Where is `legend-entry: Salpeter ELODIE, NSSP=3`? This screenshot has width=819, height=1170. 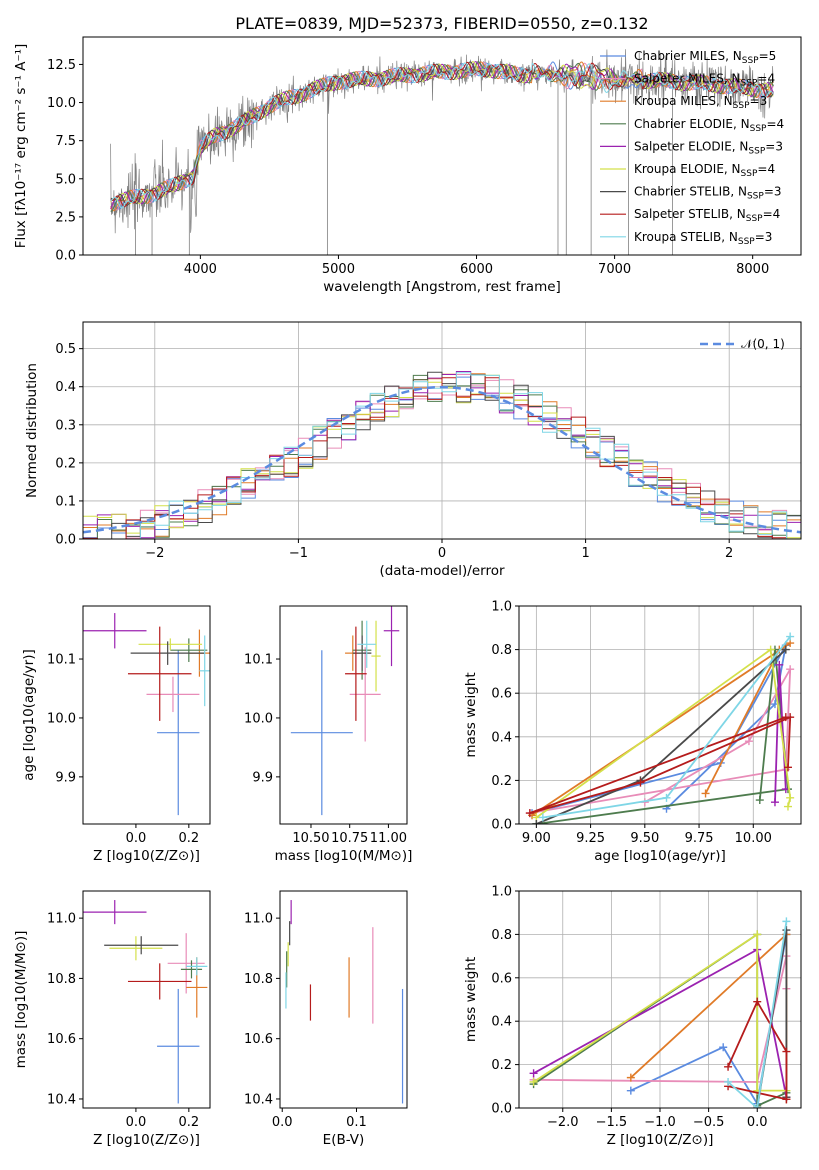 legend-entry: Salpeter ELODIE, NSSP=3 is located at coordinates (708, 147).